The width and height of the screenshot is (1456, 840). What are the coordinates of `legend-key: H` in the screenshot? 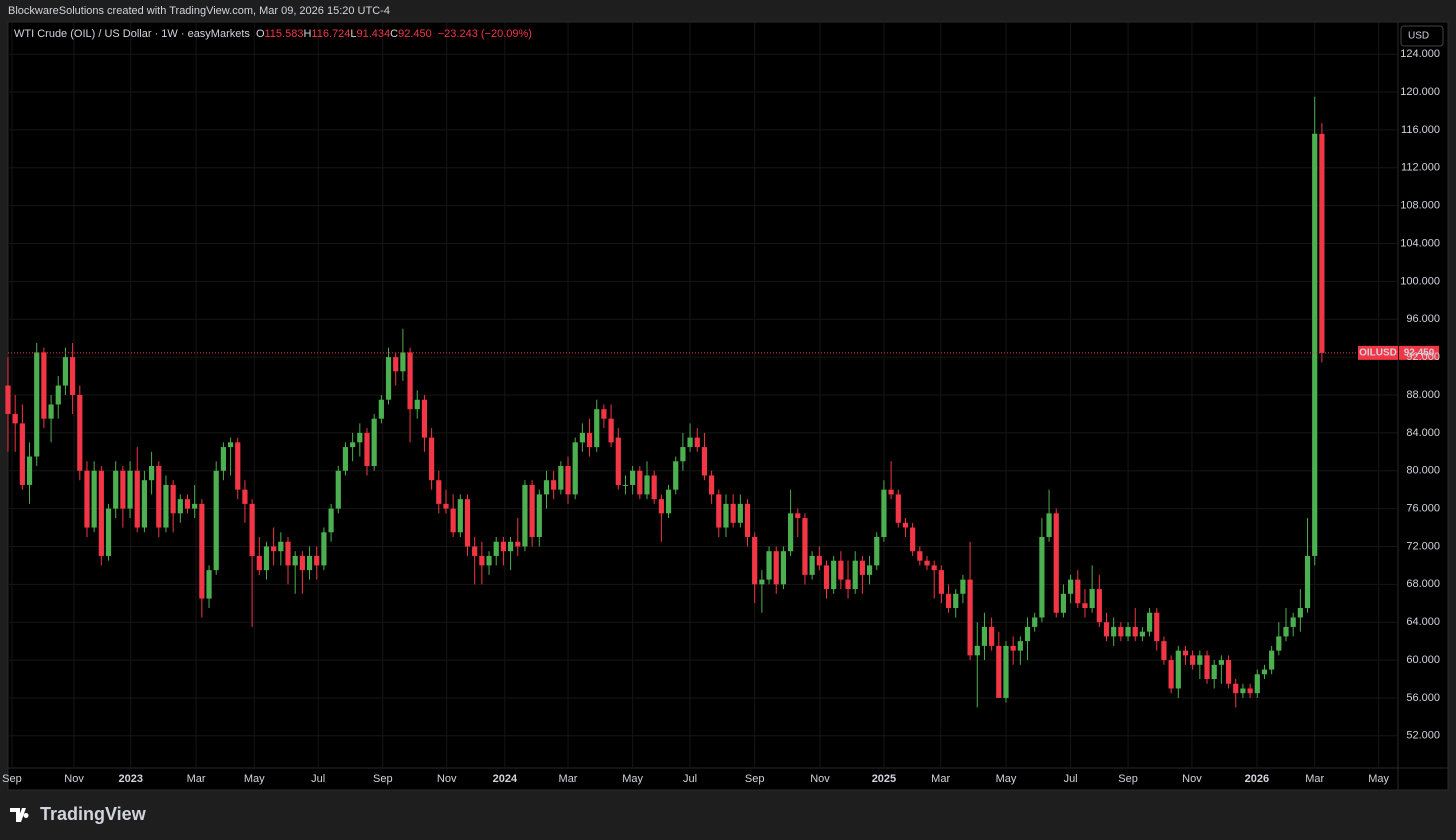 It's located at (307, 34).